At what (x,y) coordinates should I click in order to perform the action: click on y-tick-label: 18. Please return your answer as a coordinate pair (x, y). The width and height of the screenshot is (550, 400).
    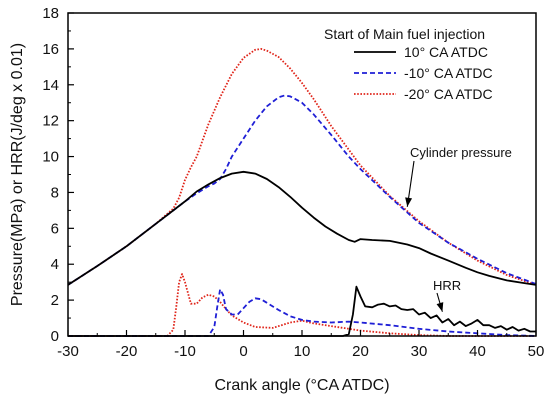
    Looking at the image, I should click on (50, 13).